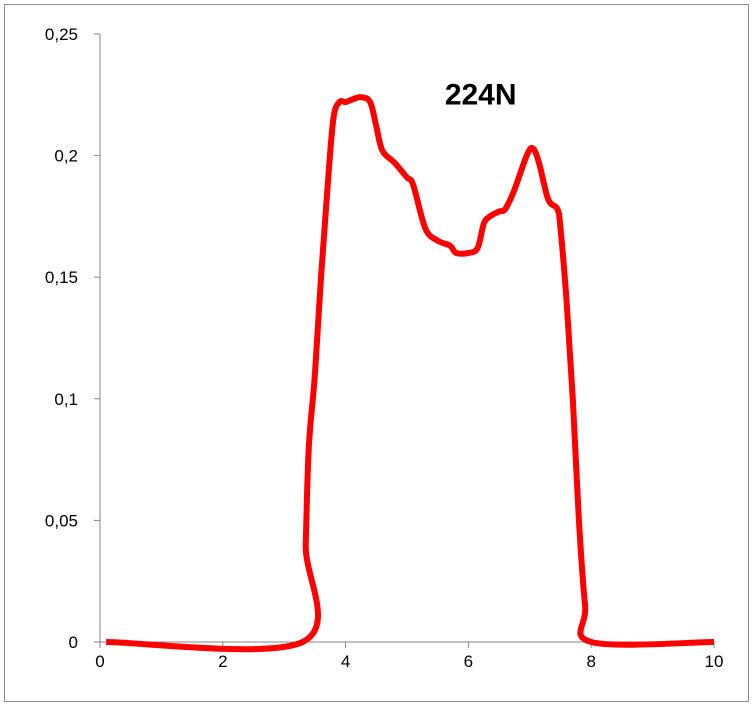  I want to click on y-tick-label: 0,25, so click(61, 34).